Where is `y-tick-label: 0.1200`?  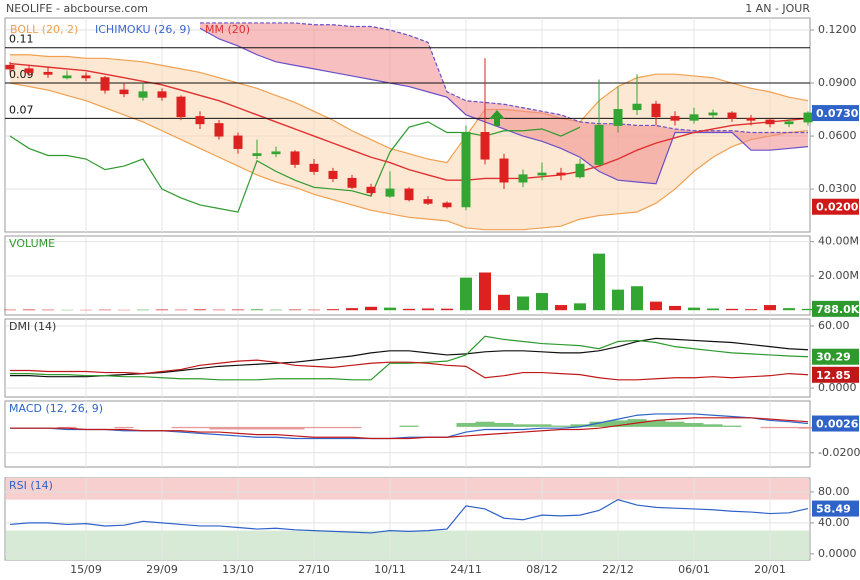
y-tick-label: 0.1200 is located at coordinates (837, 29).